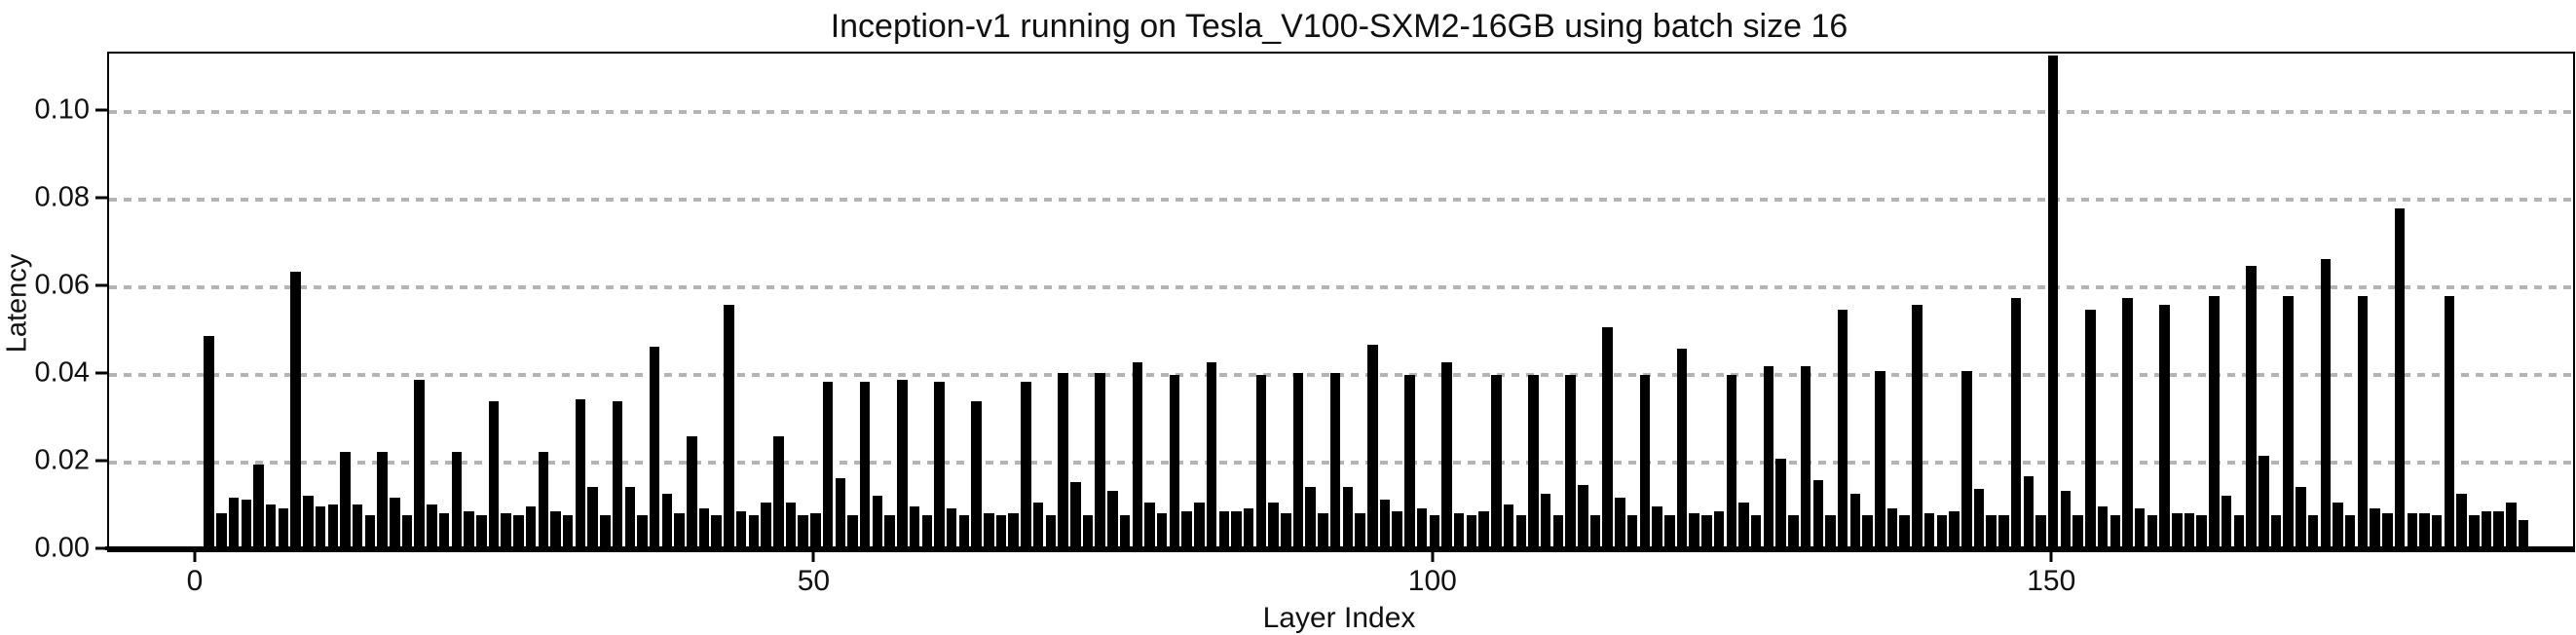 The image size is (2576, 635). What do you see at coordinates (2051, 581) in the screenshot?
I see `x-tick-label-150: 150` at bounding box center [2051, 581].